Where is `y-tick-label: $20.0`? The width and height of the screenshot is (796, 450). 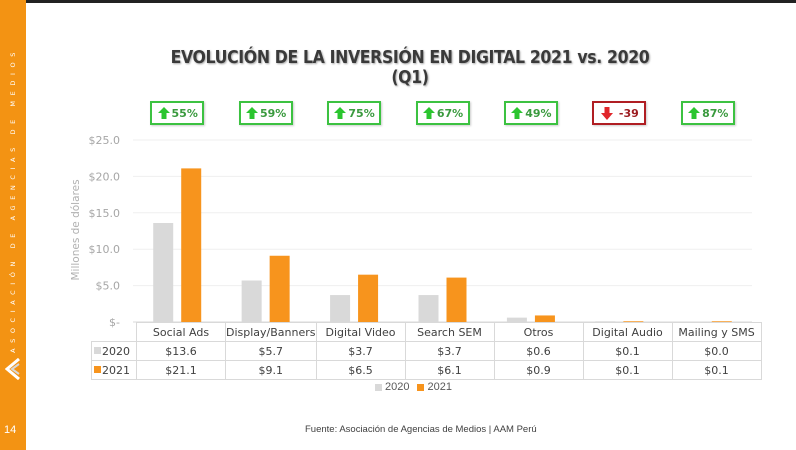 y-tick-label: $20.0 is located at coordinates (105, 176).